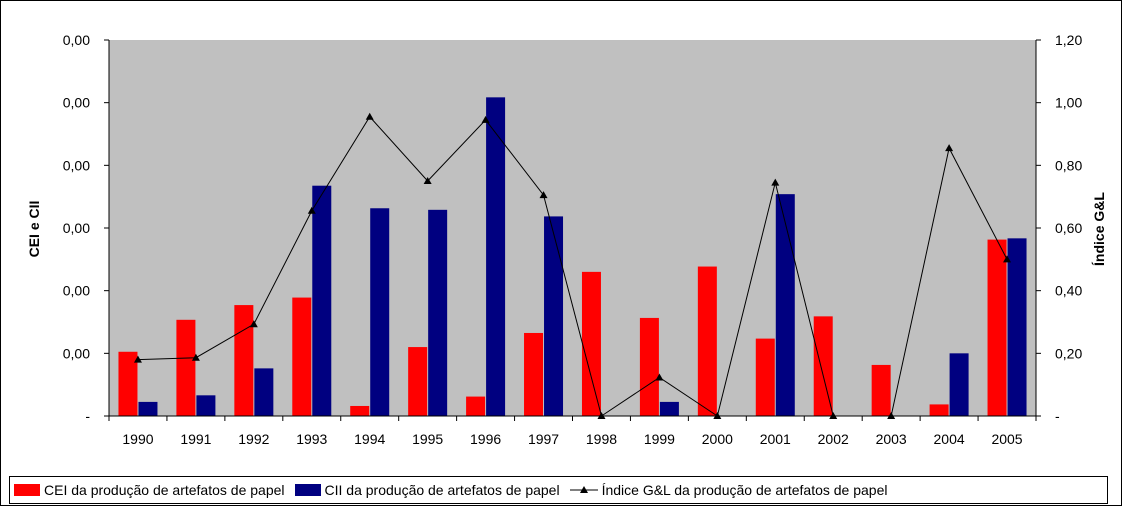  Describe the element at coordinates (543, 439) in the screenshot. I see `x-tick-label-1997: 1997` at that location.